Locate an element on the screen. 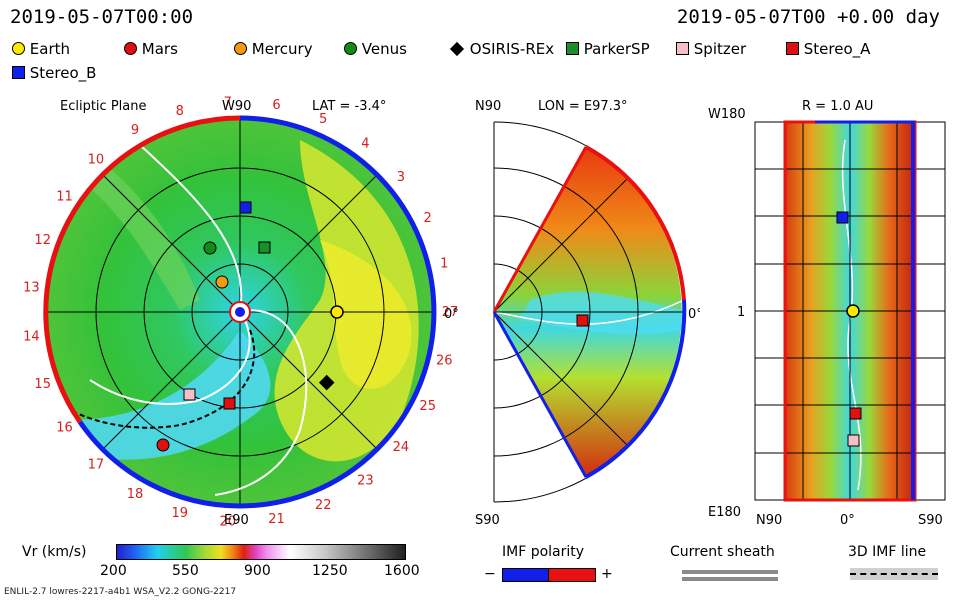 Image resolution: width=960 pixels, height=600 pixels. venus-marker-icon is located at coordinates (350, 48).